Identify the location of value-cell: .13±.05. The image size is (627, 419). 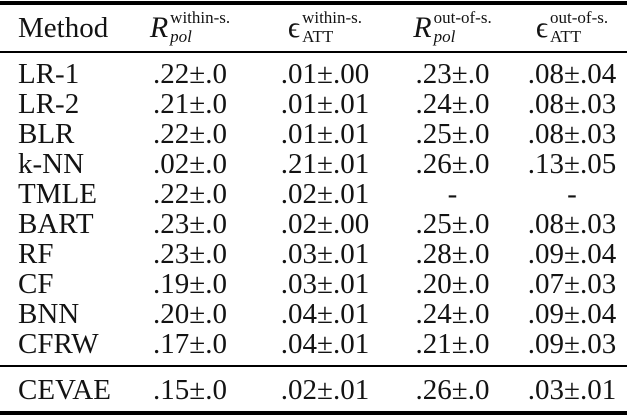
(572, 163).